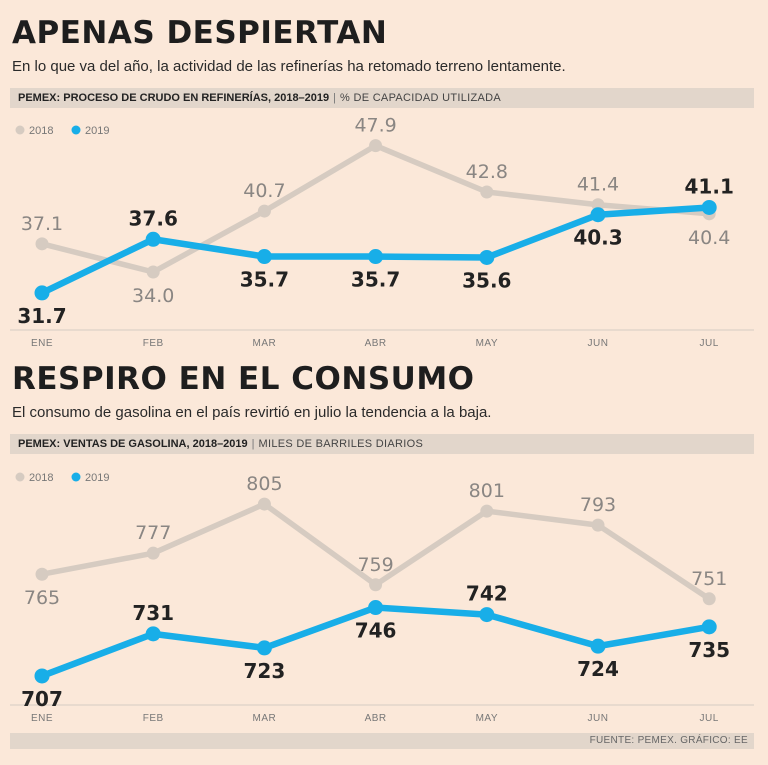 This screenshot has height=765, width=768. I want to click on data-label-2018: 37.1, so click(42, 224).